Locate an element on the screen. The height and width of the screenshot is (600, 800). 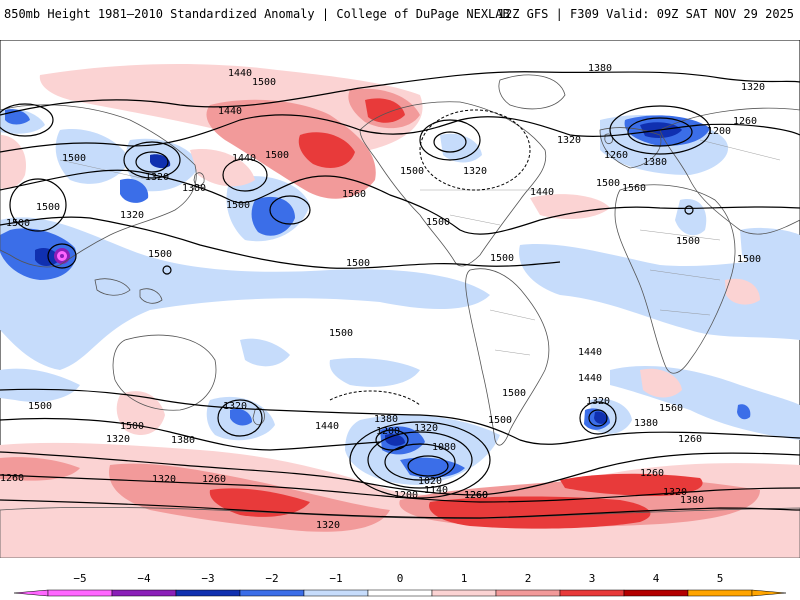
colorbar: −5 −4 −3 −2 −1 0 1 2 3 4 5 is located at coordinates (400, 583).